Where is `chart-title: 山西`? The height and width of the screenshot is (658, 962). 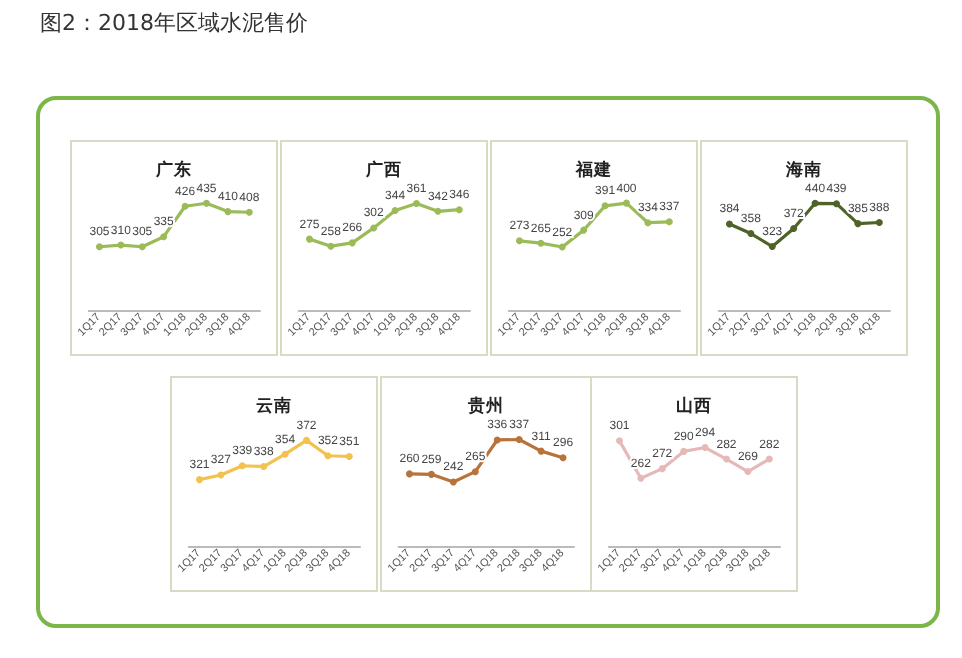
chart-title: 山西 is located at coordinates (694, 405).